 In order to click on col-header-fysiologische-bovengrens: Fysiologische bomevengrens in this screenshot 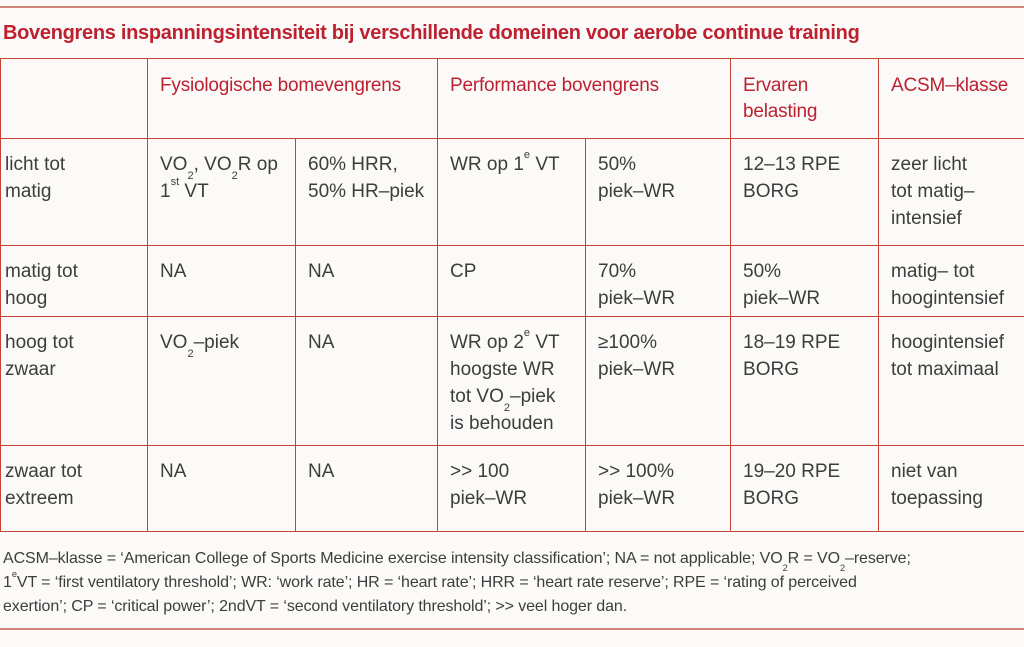, I will do `click(293, 99)`.